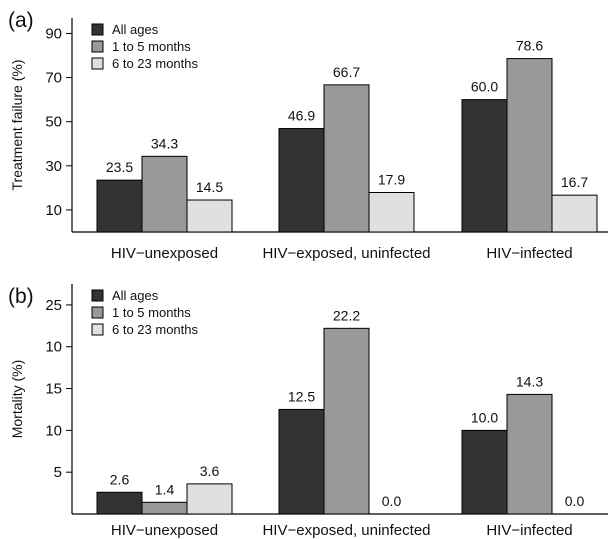 The height and width of the screenshot is (539, 613). What do you see at coordinates (529, 381) in the screenshot?
I see `data-label: 14.3` at bounding box center [529, 381].